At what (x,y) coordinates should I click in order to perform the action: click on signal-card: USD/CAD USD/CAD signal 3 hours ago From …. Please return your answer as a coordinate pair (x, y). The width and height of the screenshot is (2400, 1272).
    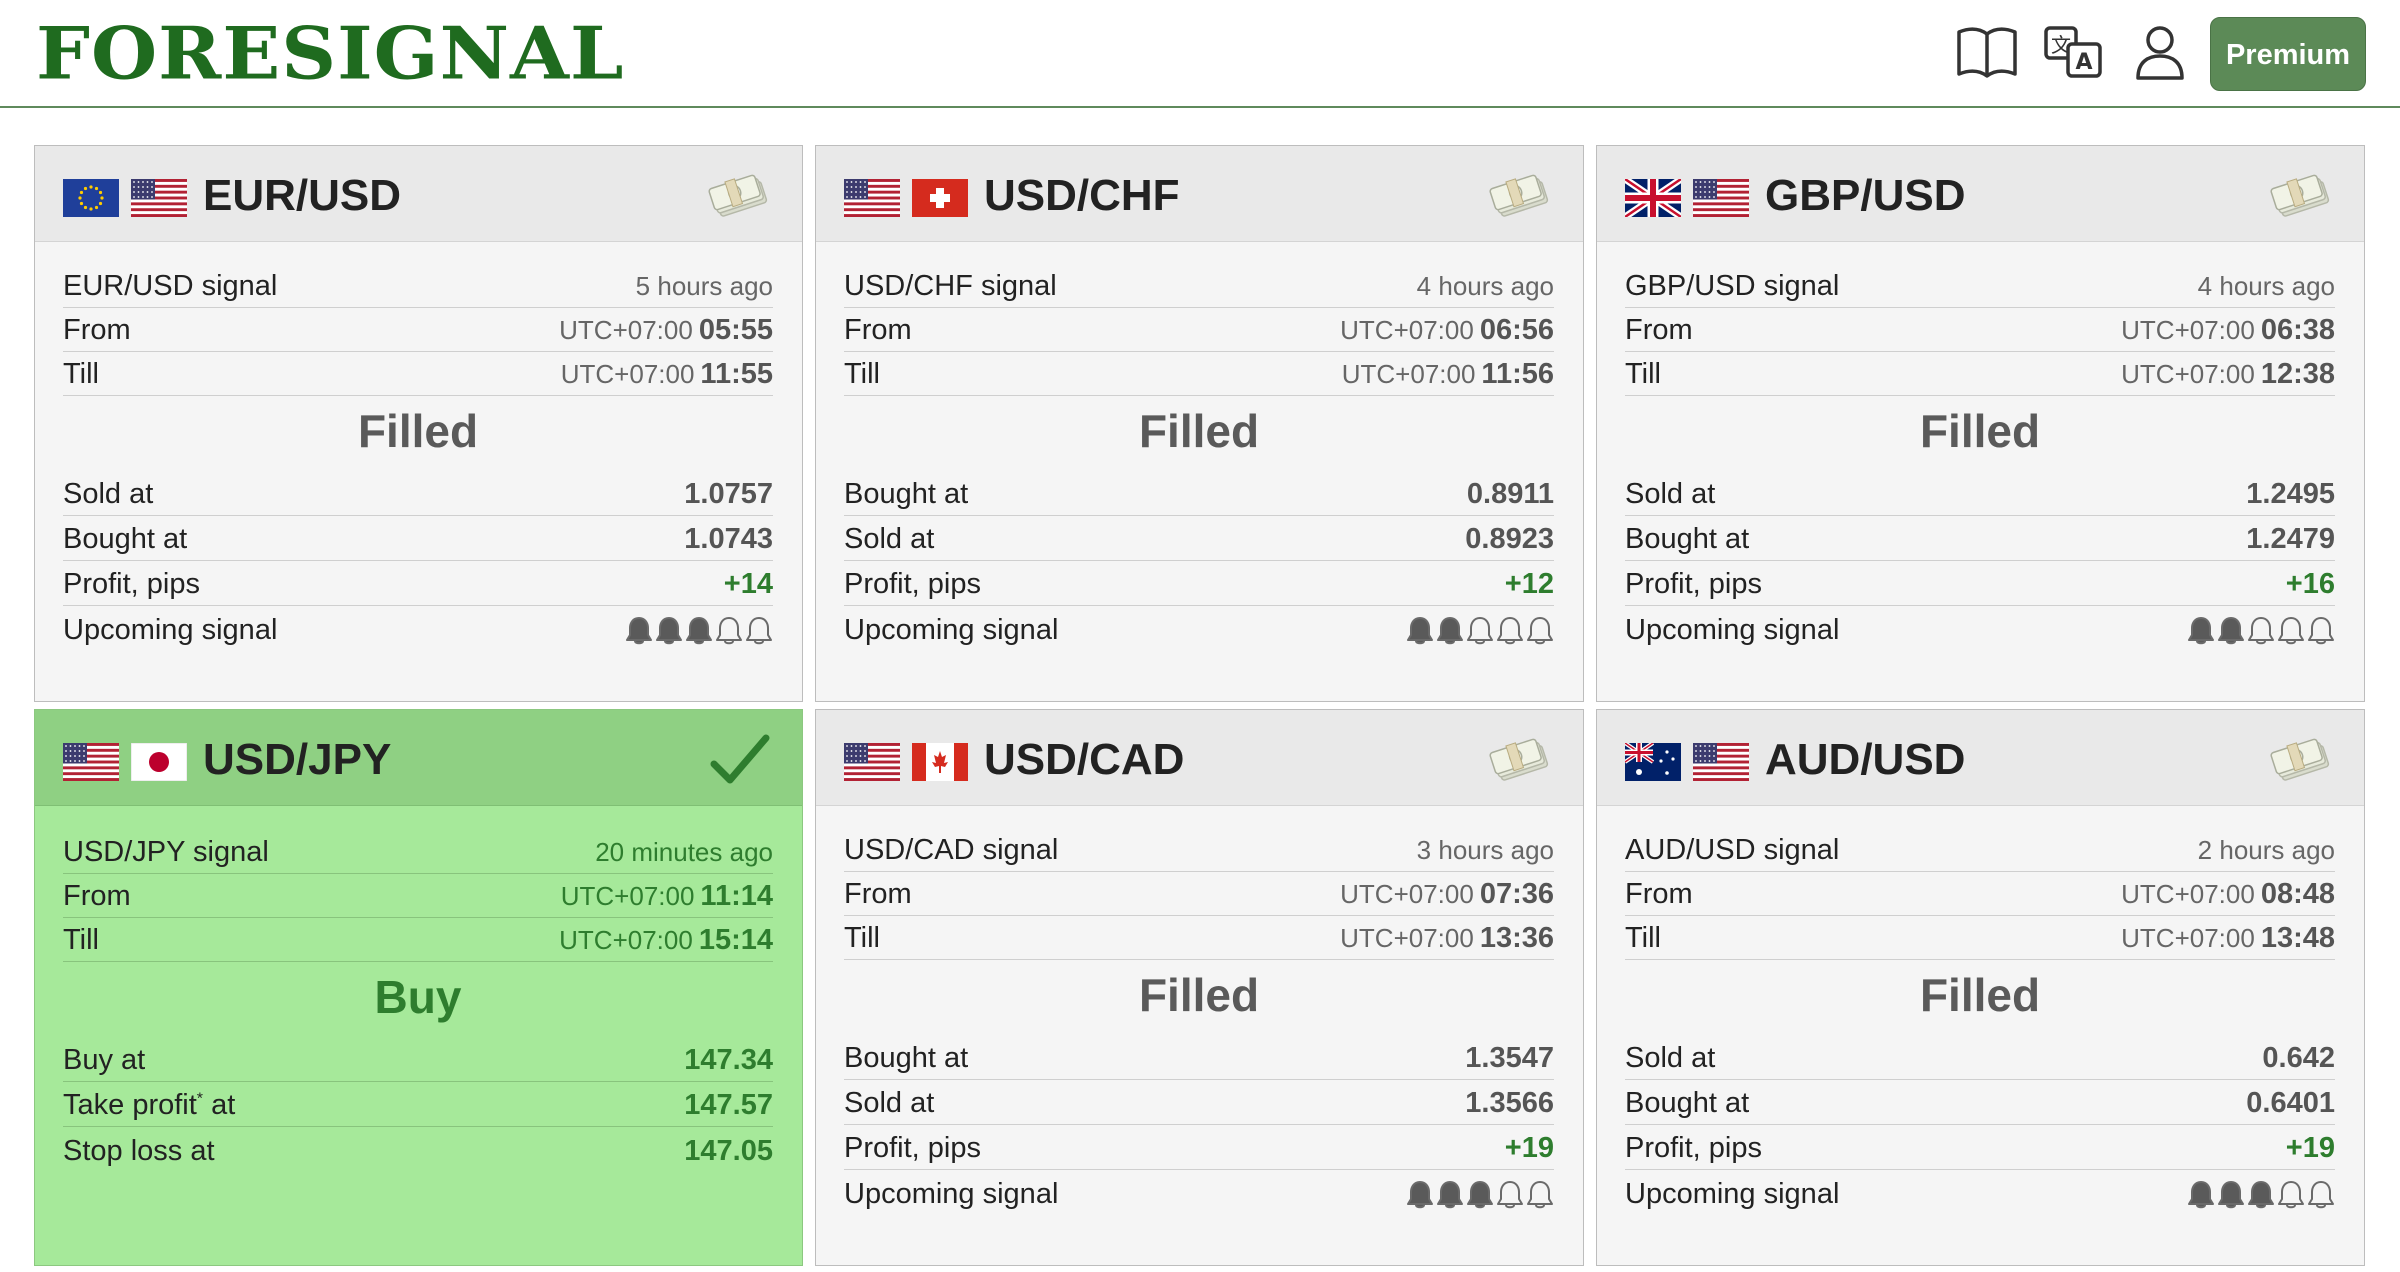
    Looking at the image, I should click on (1199, 987).